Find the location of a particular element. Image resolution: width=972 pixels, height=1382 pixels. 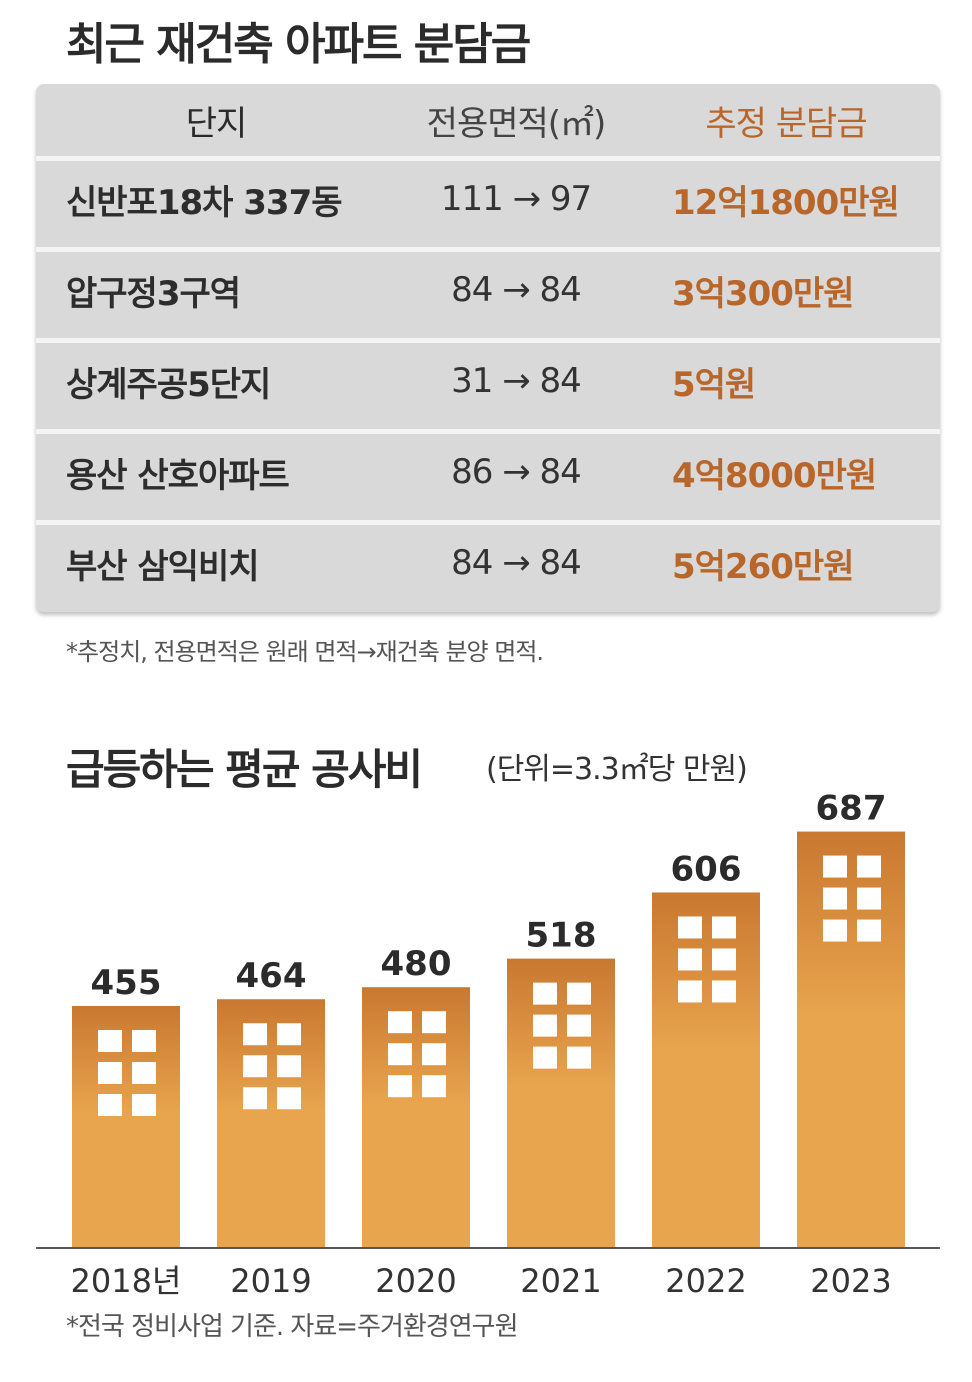

bar-value-label: 518 is located at coordinates (561, 936).